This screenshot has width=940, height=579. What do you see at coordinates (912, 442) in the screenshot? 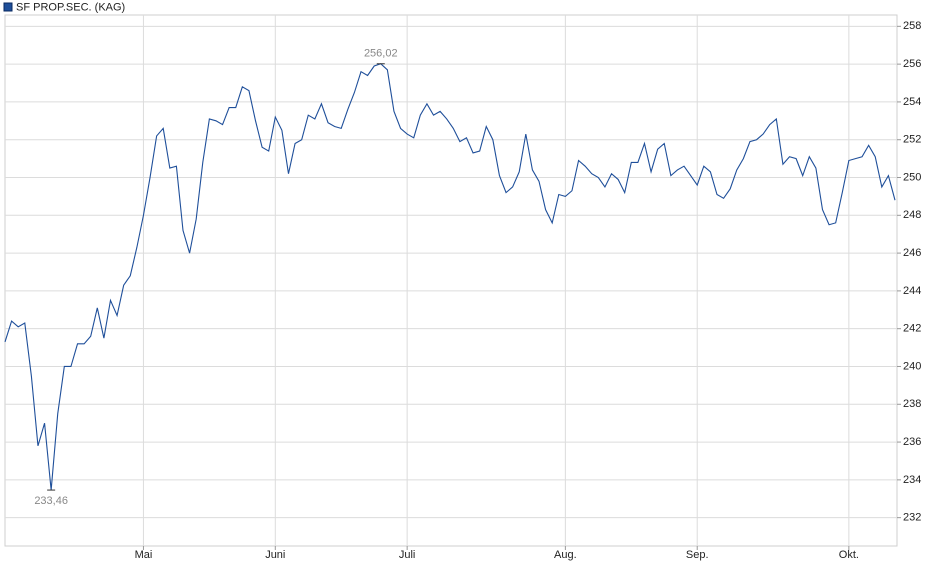
I see `y-tick-label: 236` at bounding box center [912, 442].